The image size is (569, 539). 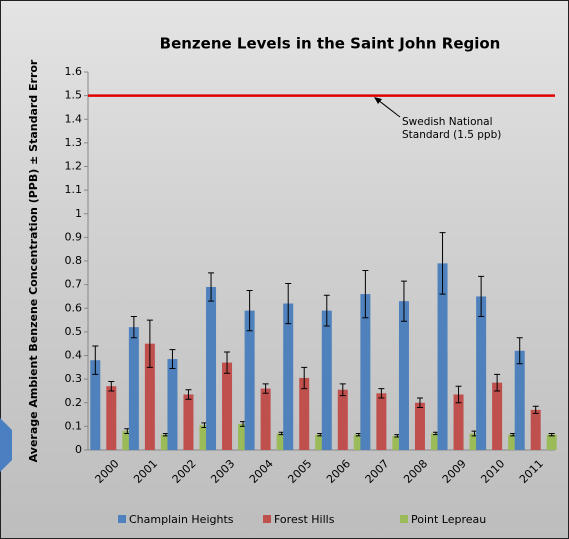 I want to click on y-tick-label: 0.8, so click(x=74, y=260).